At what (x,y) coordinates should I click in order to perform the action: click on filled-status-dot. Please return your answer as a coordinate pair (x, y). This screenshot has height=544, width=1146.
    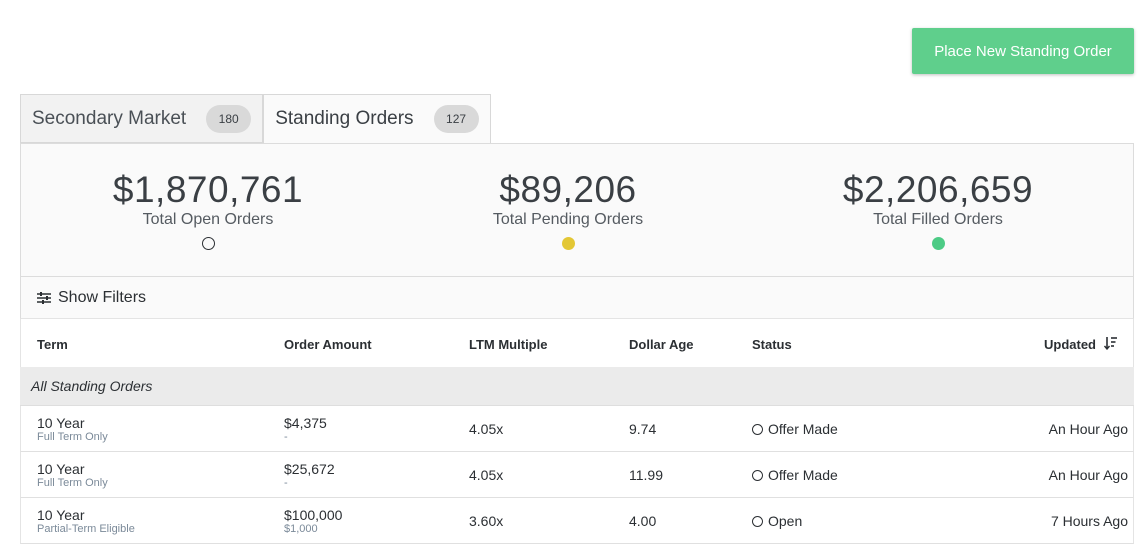
    Looking at the image, I should click on (938, 243).